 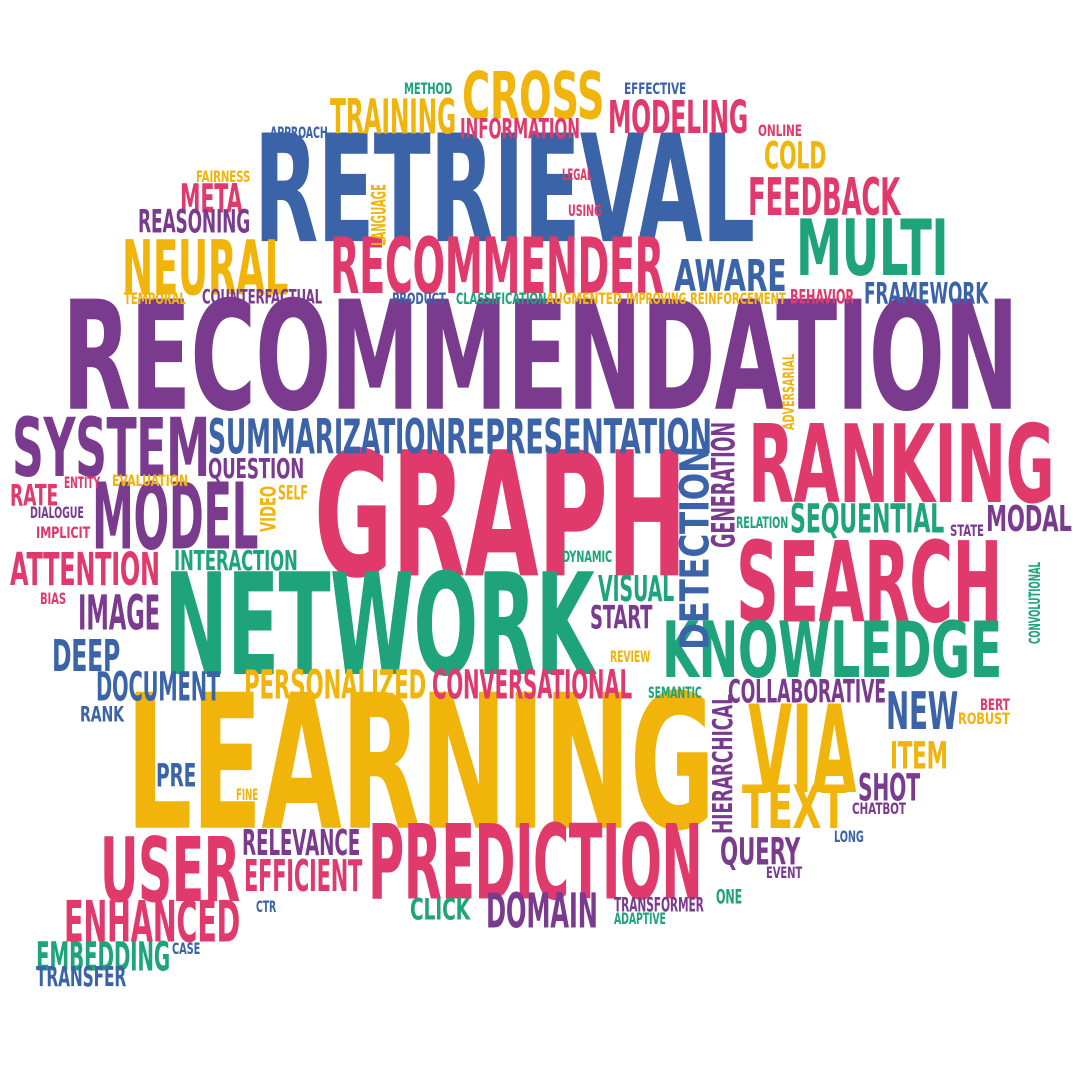 What do you see at coordinates (236, 560) in the screenshot?
I see `word-interaction: INTERACTION` at bounding box center [236, 560].